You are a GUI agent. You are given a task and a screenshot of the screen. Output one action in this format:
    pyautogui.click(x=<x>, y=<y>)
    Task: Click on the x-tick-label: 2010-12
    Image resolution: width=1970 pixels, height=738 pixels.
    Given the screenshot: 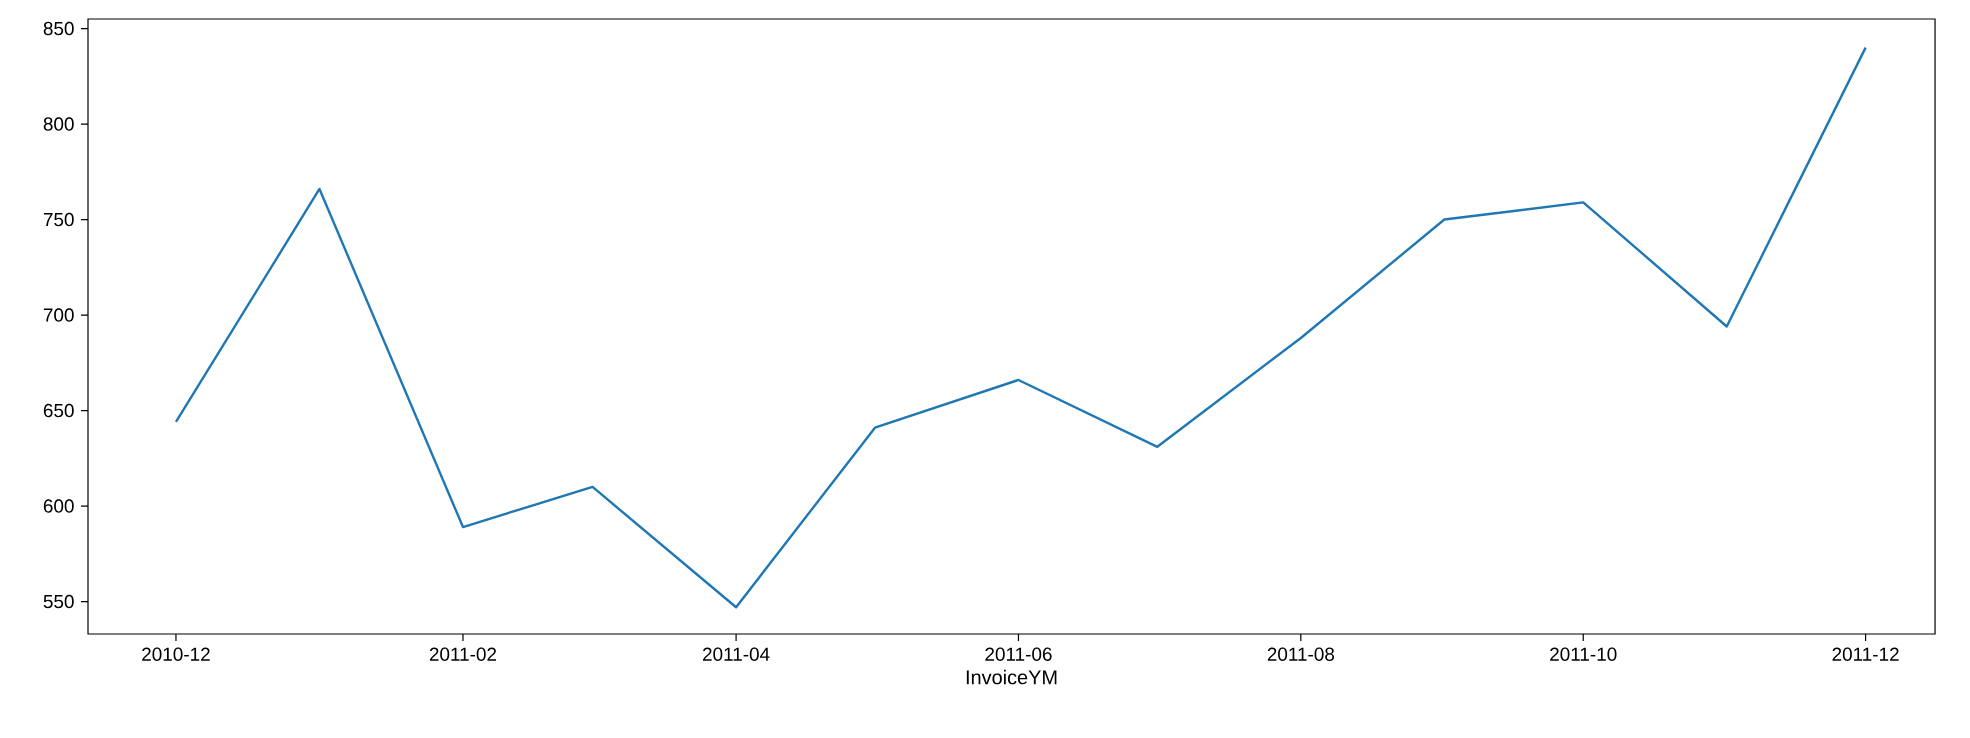 What is the action you would take?
    pyautogui.click(x=176, y=654)
    